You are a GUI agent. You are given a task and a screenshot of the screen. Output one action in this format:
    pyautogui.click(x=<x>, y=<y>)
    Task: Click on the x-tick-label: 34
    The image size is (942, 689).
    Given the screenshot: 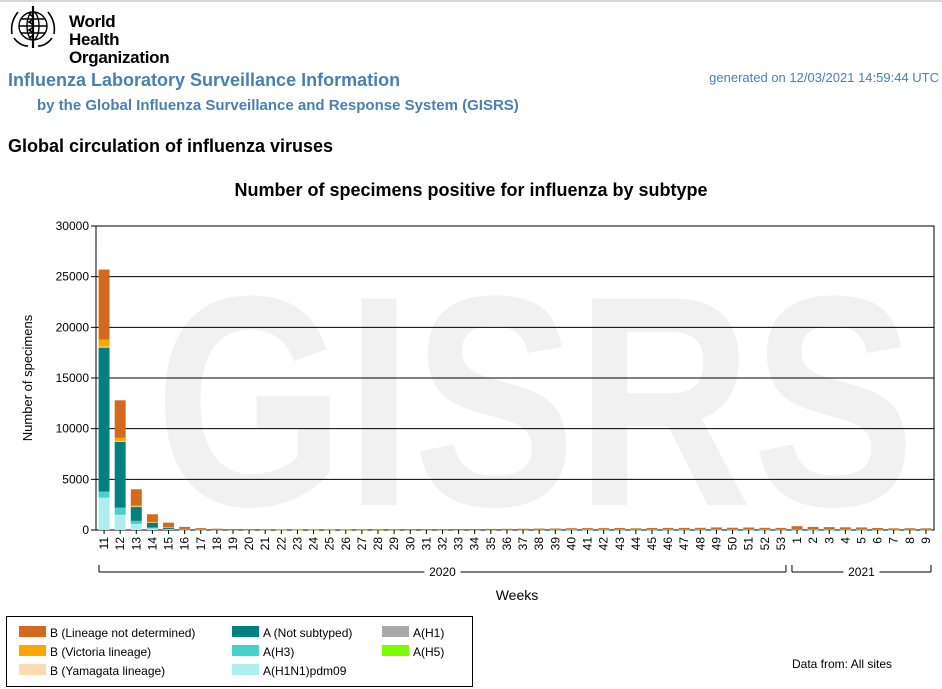 What is the action you would take?
    pyautogui.click(x=475, y=544)
    